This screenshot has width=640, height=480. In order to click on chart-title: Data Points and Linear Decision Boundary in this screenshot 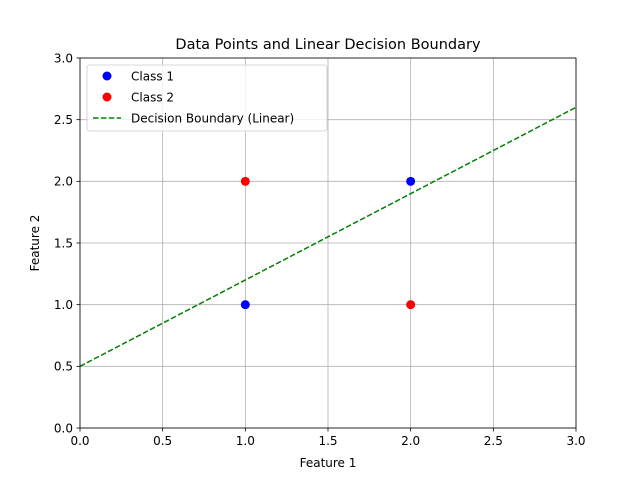, I will do `click(328, 45)`.